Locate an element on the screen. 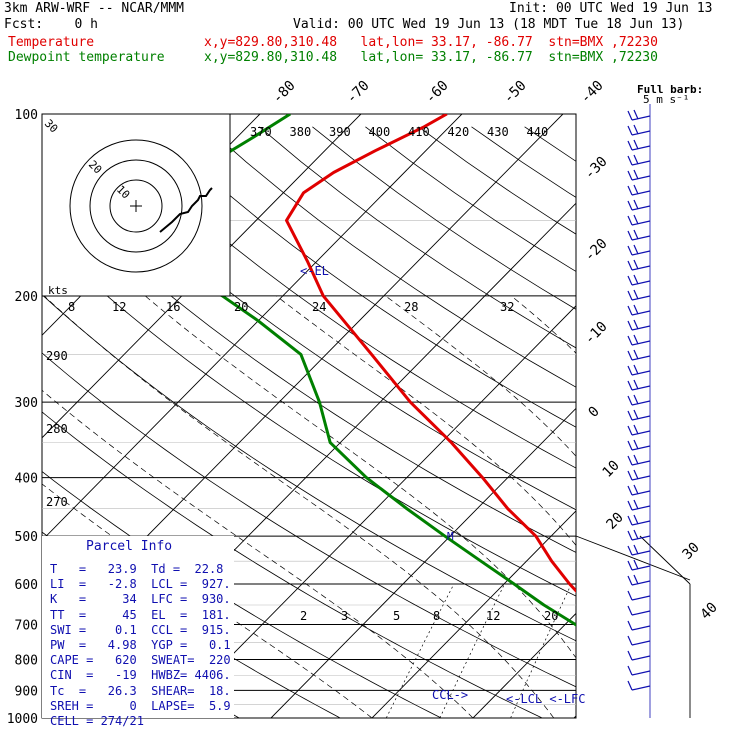 Image resolution: width=740 pixels, height=740 pixels. pressure-label: 500 is located at coordinates (26, 537).